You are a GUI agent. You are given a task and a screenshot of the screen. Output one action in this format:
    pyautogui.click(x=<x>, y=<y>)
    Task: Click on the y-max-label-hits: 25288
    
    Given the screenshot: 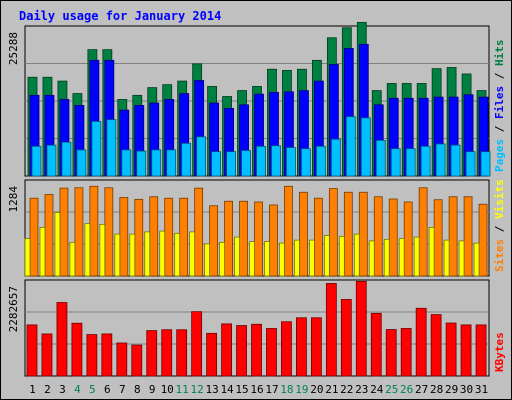 What is the action you would take?
    pyautogui.click(x=13, y=48)
    